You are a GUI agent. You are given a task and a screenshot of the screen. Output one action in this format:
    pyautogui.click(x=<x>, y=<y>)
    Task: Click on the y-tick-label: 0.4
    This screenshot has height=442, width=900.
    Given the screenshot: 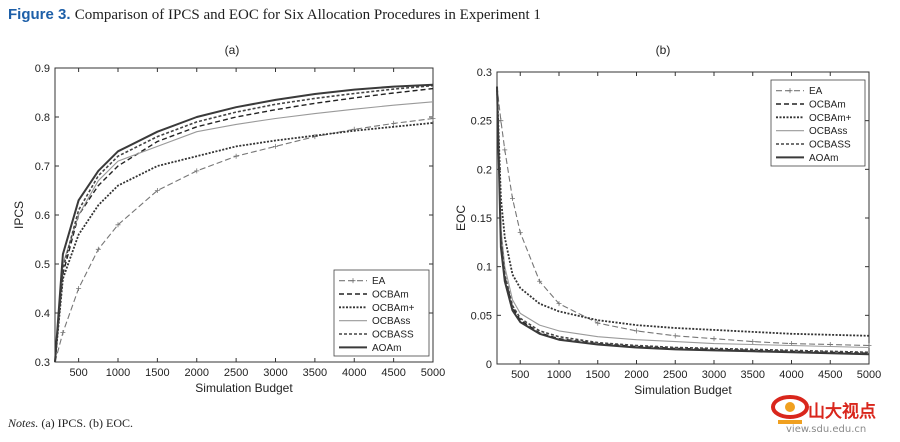 What is the action you would take?
    pyautogui.click(x=42, y=314)
    